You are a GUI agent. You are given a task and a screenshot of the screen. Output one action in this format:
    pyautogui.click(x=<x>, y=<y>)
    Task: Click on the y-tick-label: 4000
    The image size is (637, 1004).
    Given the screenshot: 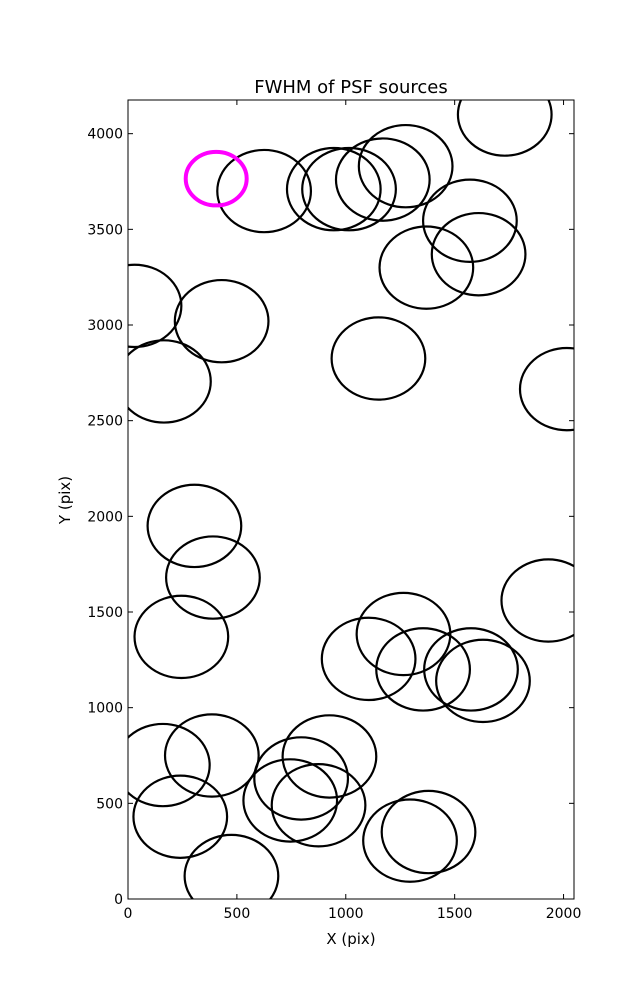 What is the action you would take?
    pyautogui.click(x=105, y=135)
    